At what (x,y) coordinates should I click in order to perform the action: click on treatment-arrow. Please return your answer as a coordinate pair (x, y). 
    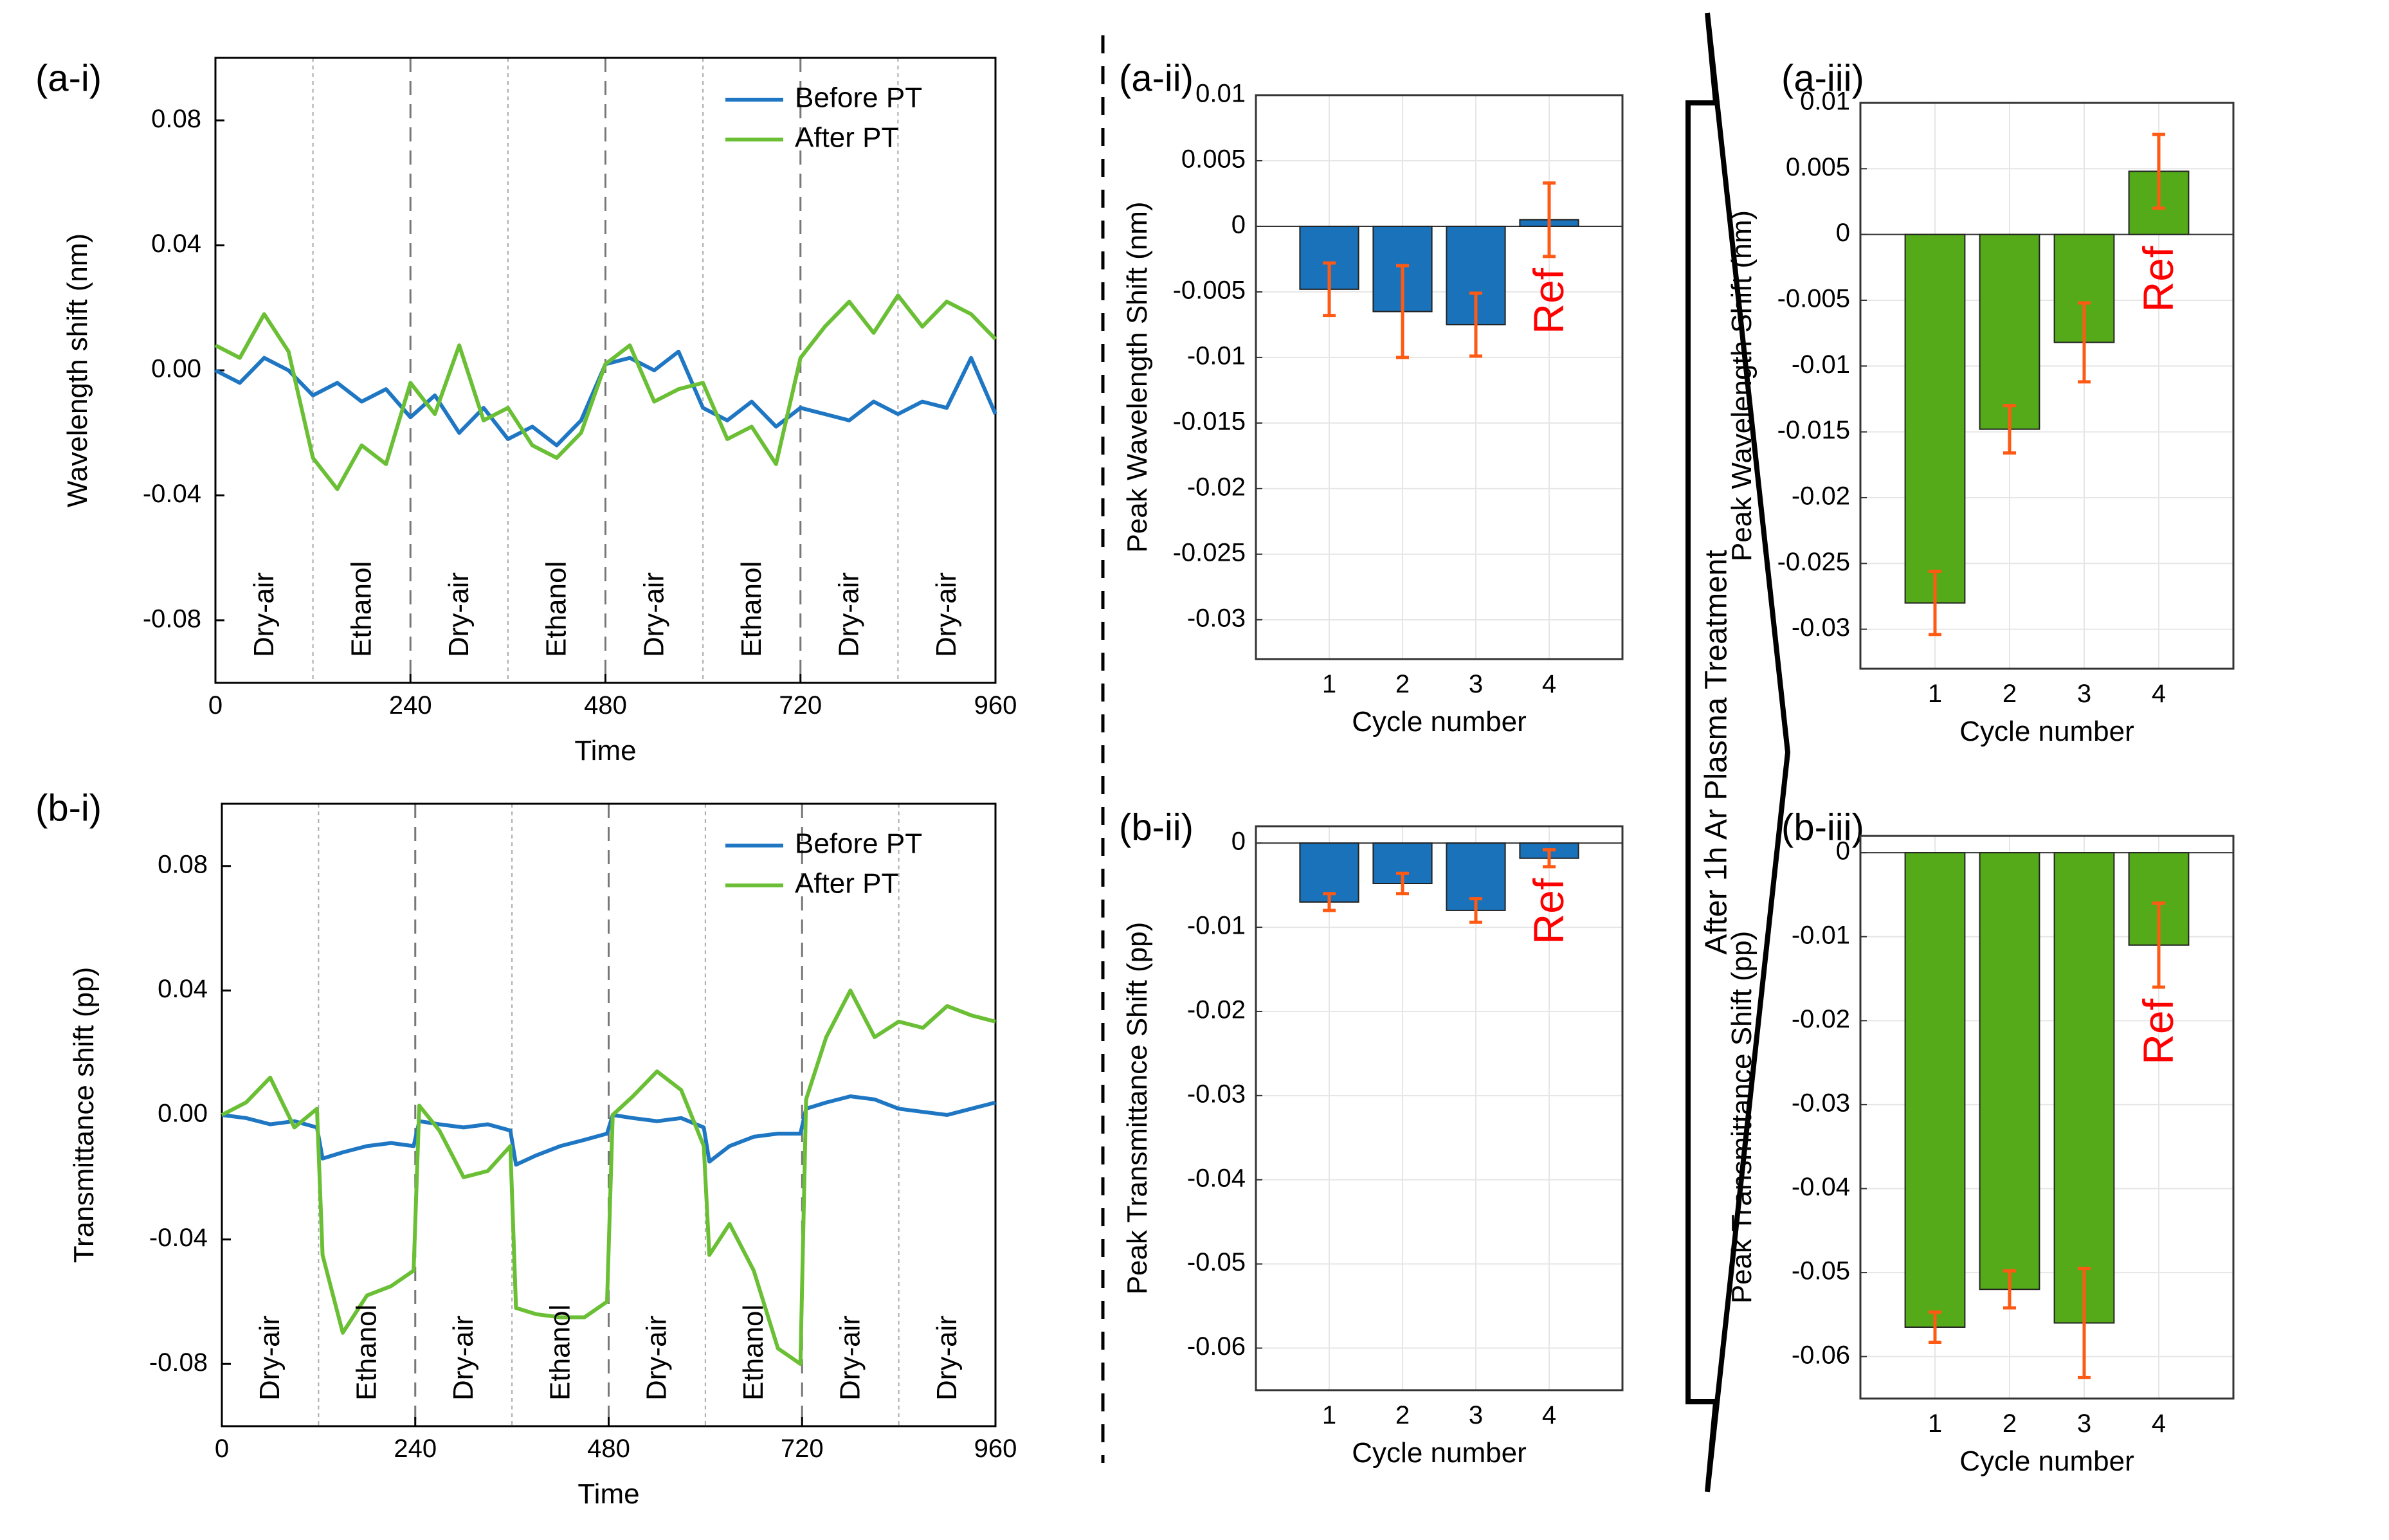
    Looking at the image, I should click on (1738, 752).